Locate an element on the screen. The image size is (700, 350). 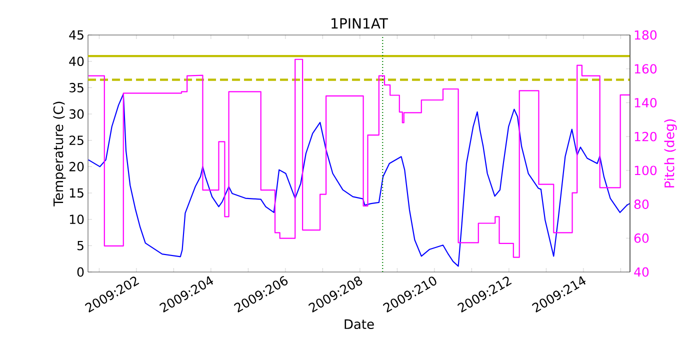
y2-tick-label: 180 is located at coordinates (645, 35).